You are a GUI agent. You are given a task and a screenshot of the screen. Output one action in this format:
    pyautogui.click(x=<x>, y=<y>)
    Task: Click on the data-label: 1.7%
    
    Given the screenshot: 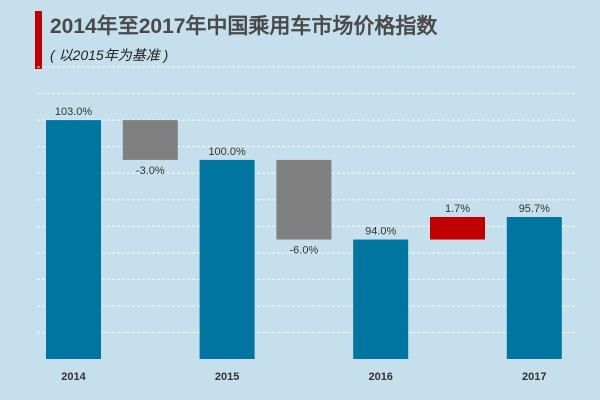 What is the action you would take?
    pyautogui.click(x=457, y=209)
    